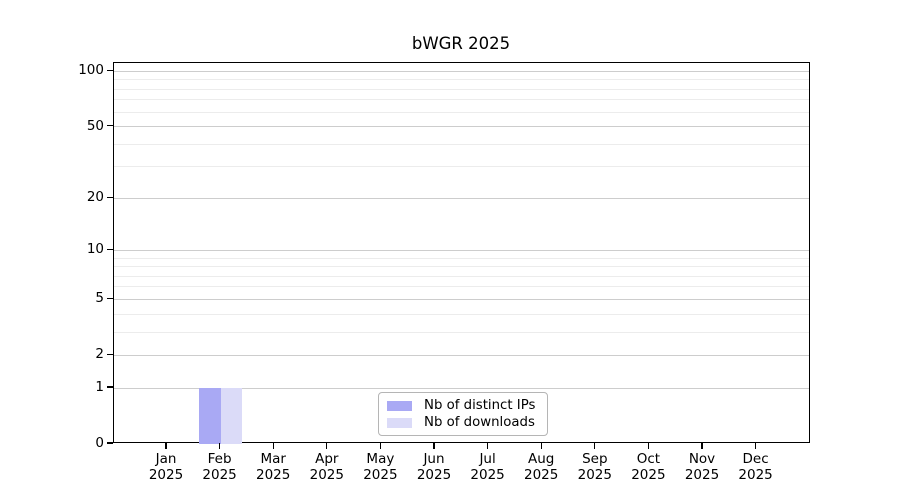 Image resolution: width=900 pixels, height=500 pixels. What do you see at coordinates (487, 467) in the screenshot?
I see `x-tick-label: Jul 2025` at bounding box center [487, 467].